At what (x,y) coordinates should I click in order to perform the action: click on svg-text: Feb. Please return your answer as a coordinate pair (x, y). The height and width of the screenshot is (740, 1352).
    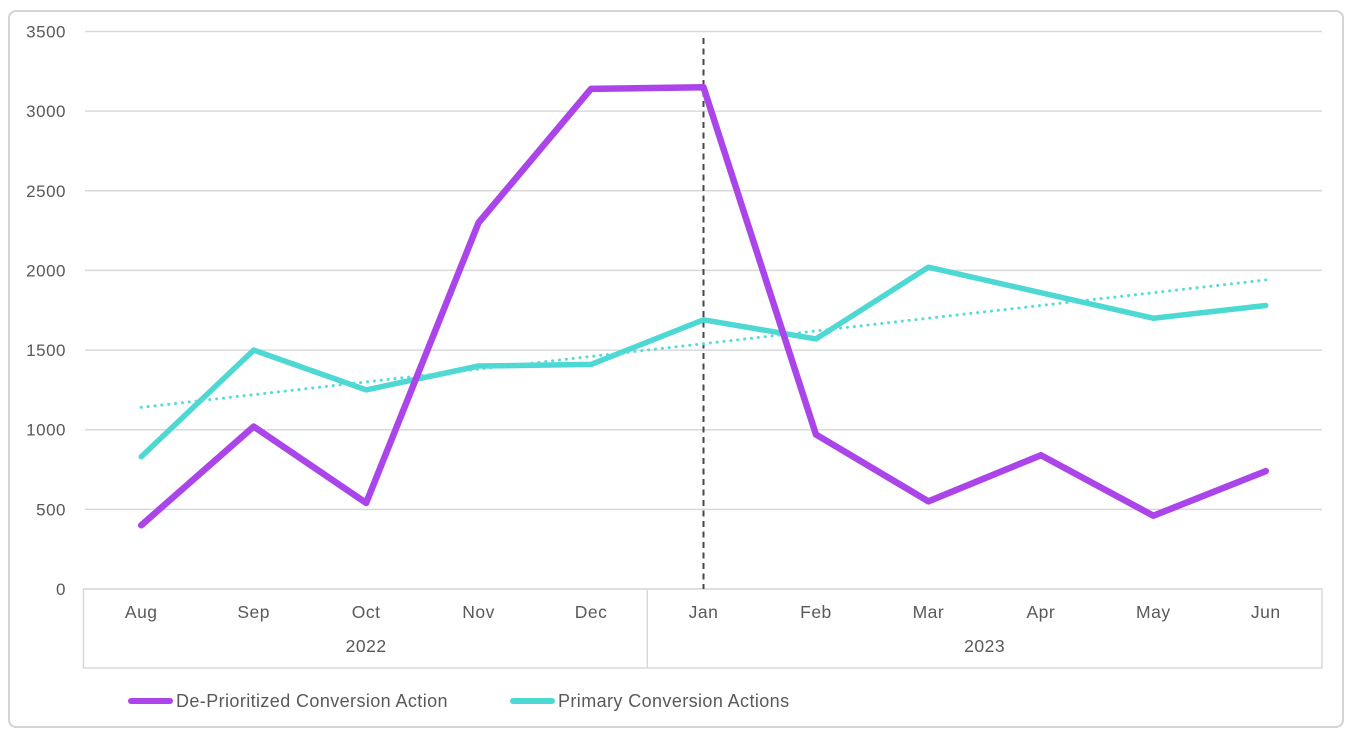
    Looking at the image, I should click on (816, 612).